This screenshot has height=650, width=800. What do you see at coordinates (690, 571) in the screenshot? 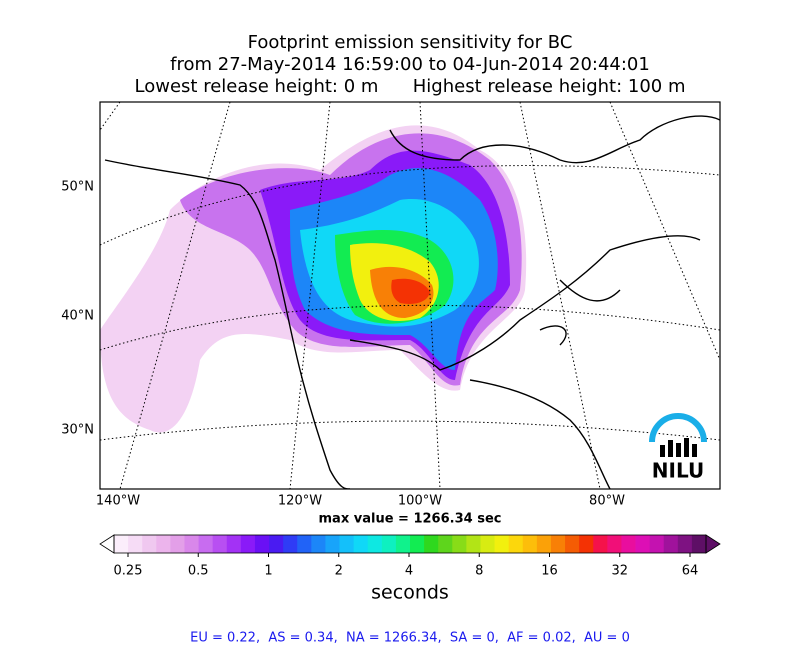
I see `colorbar-tick-label: 64` at bounding box center [690, 571].